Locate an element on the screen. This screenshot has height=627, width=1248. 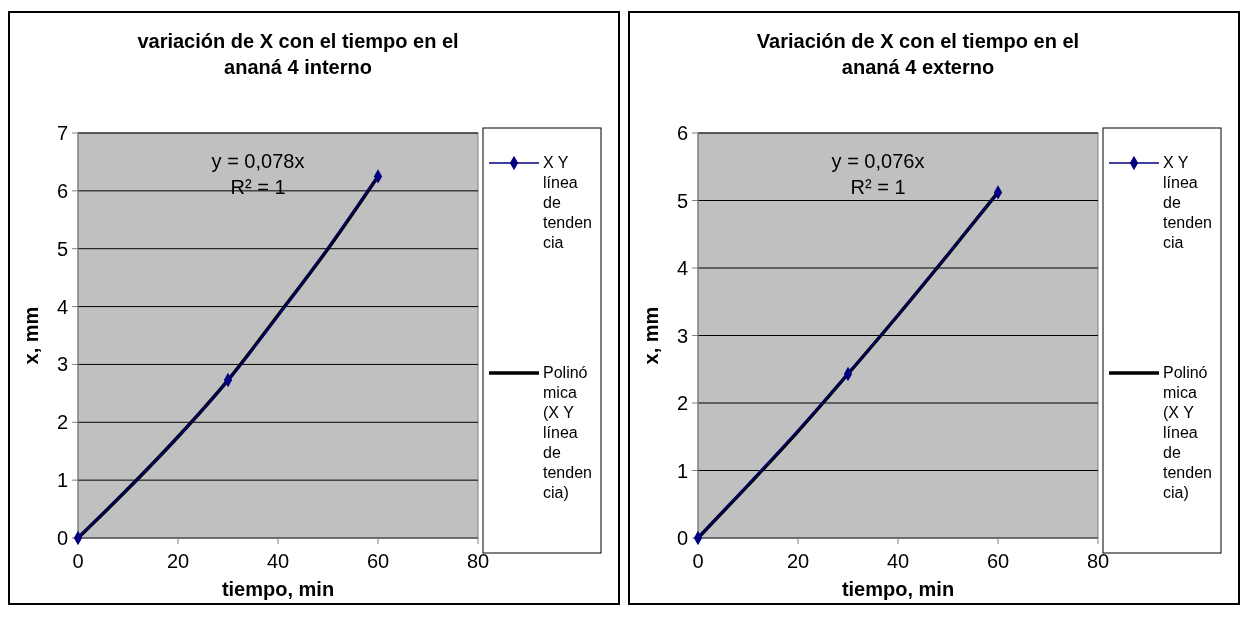
annotation: R² = 1 is located at coordinates (878, 187).